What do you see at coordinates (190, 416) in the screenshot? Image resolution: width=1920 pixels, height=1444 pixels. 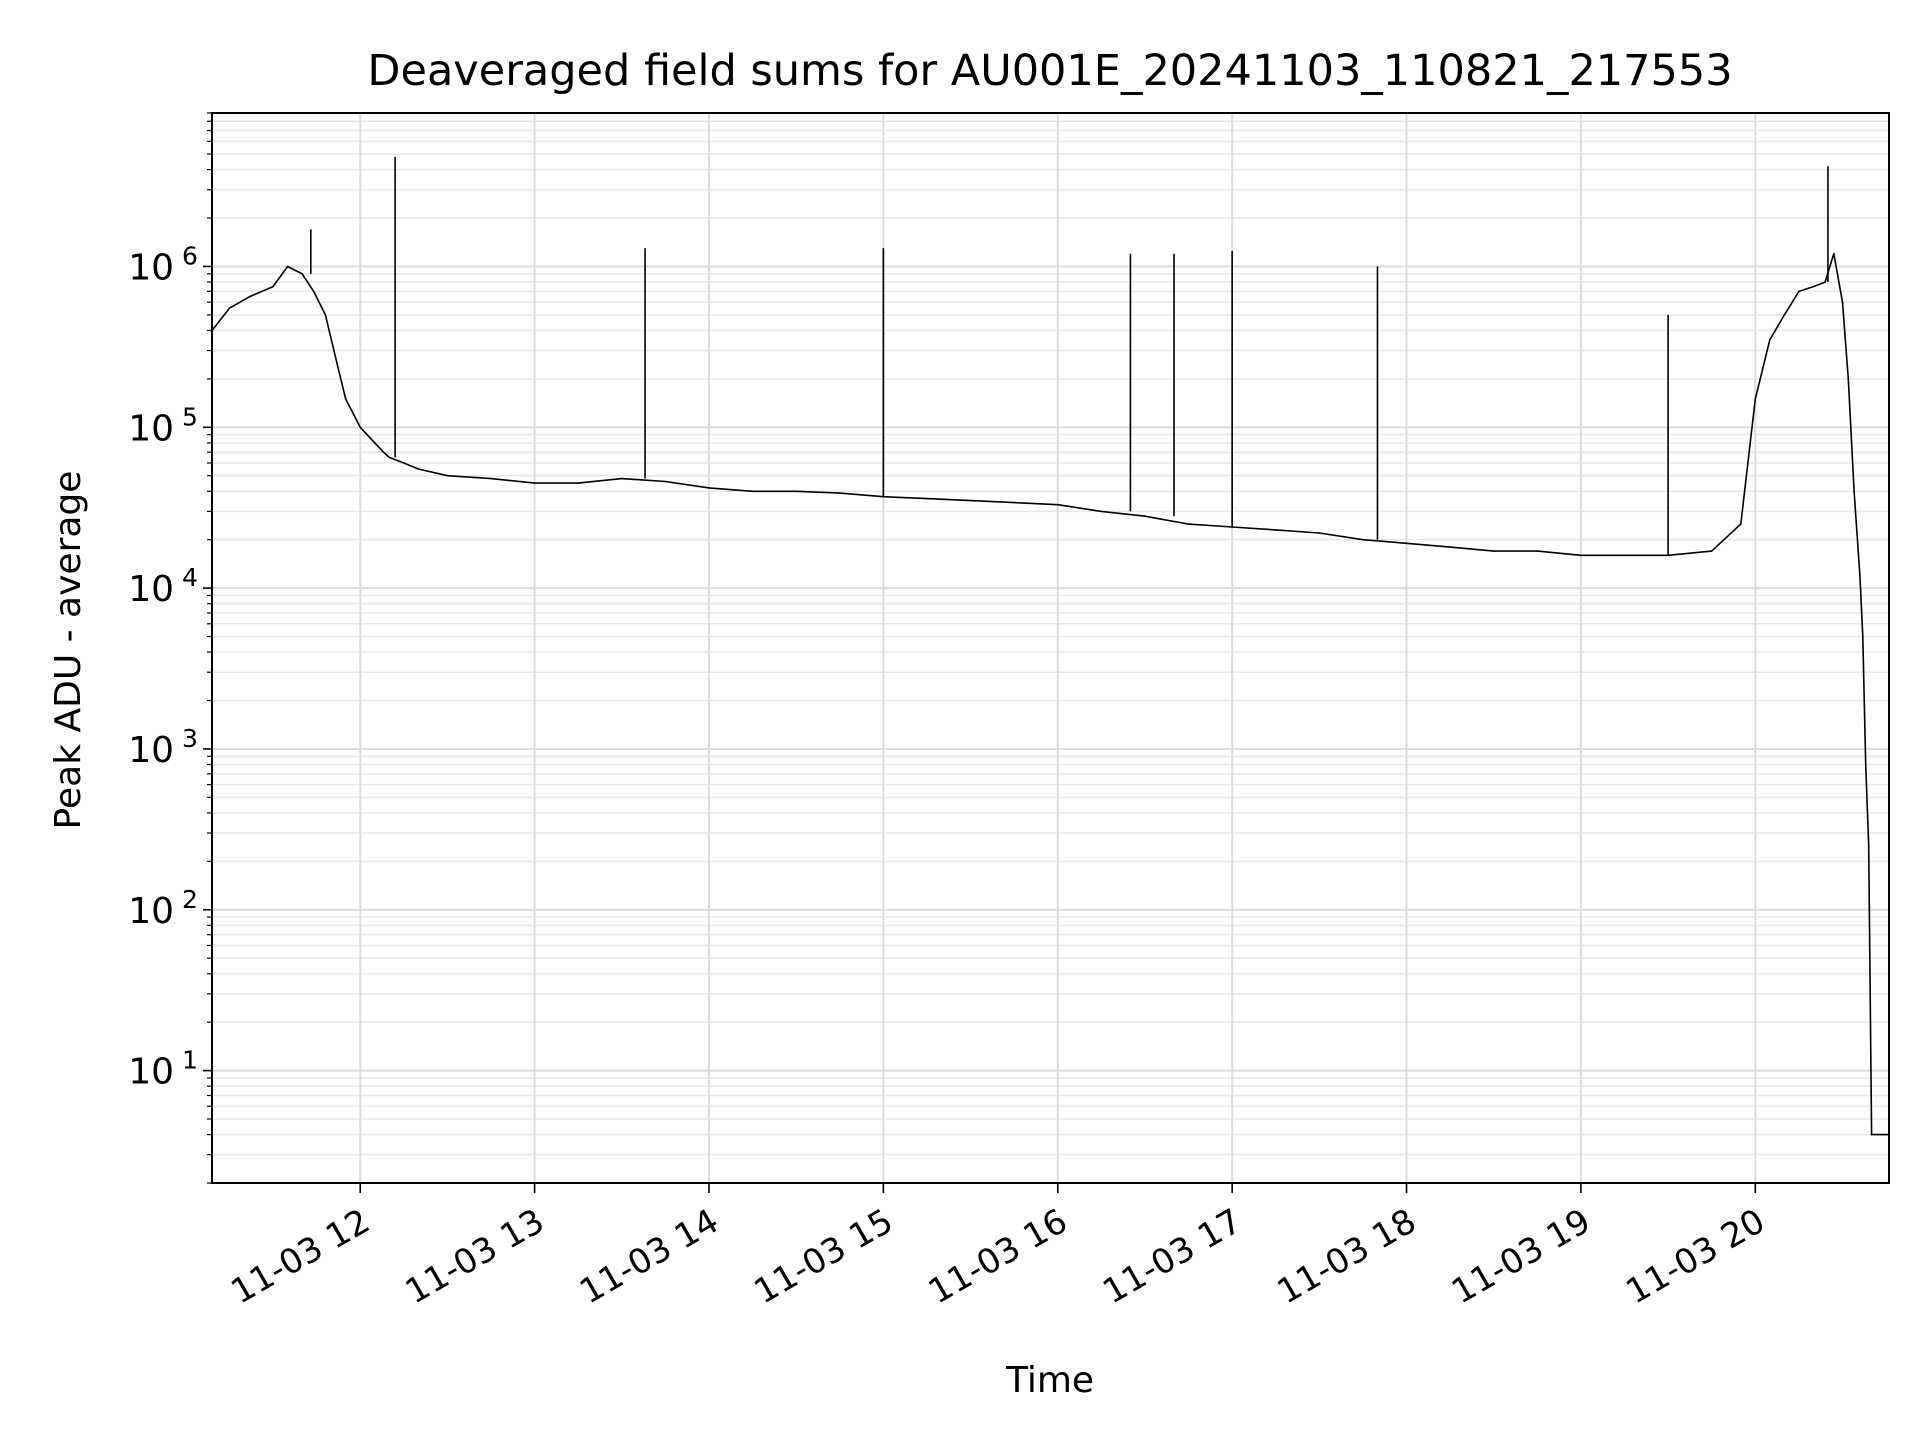 I see `y-tick-label-exponent: 5` at bounding box center [190, 416].